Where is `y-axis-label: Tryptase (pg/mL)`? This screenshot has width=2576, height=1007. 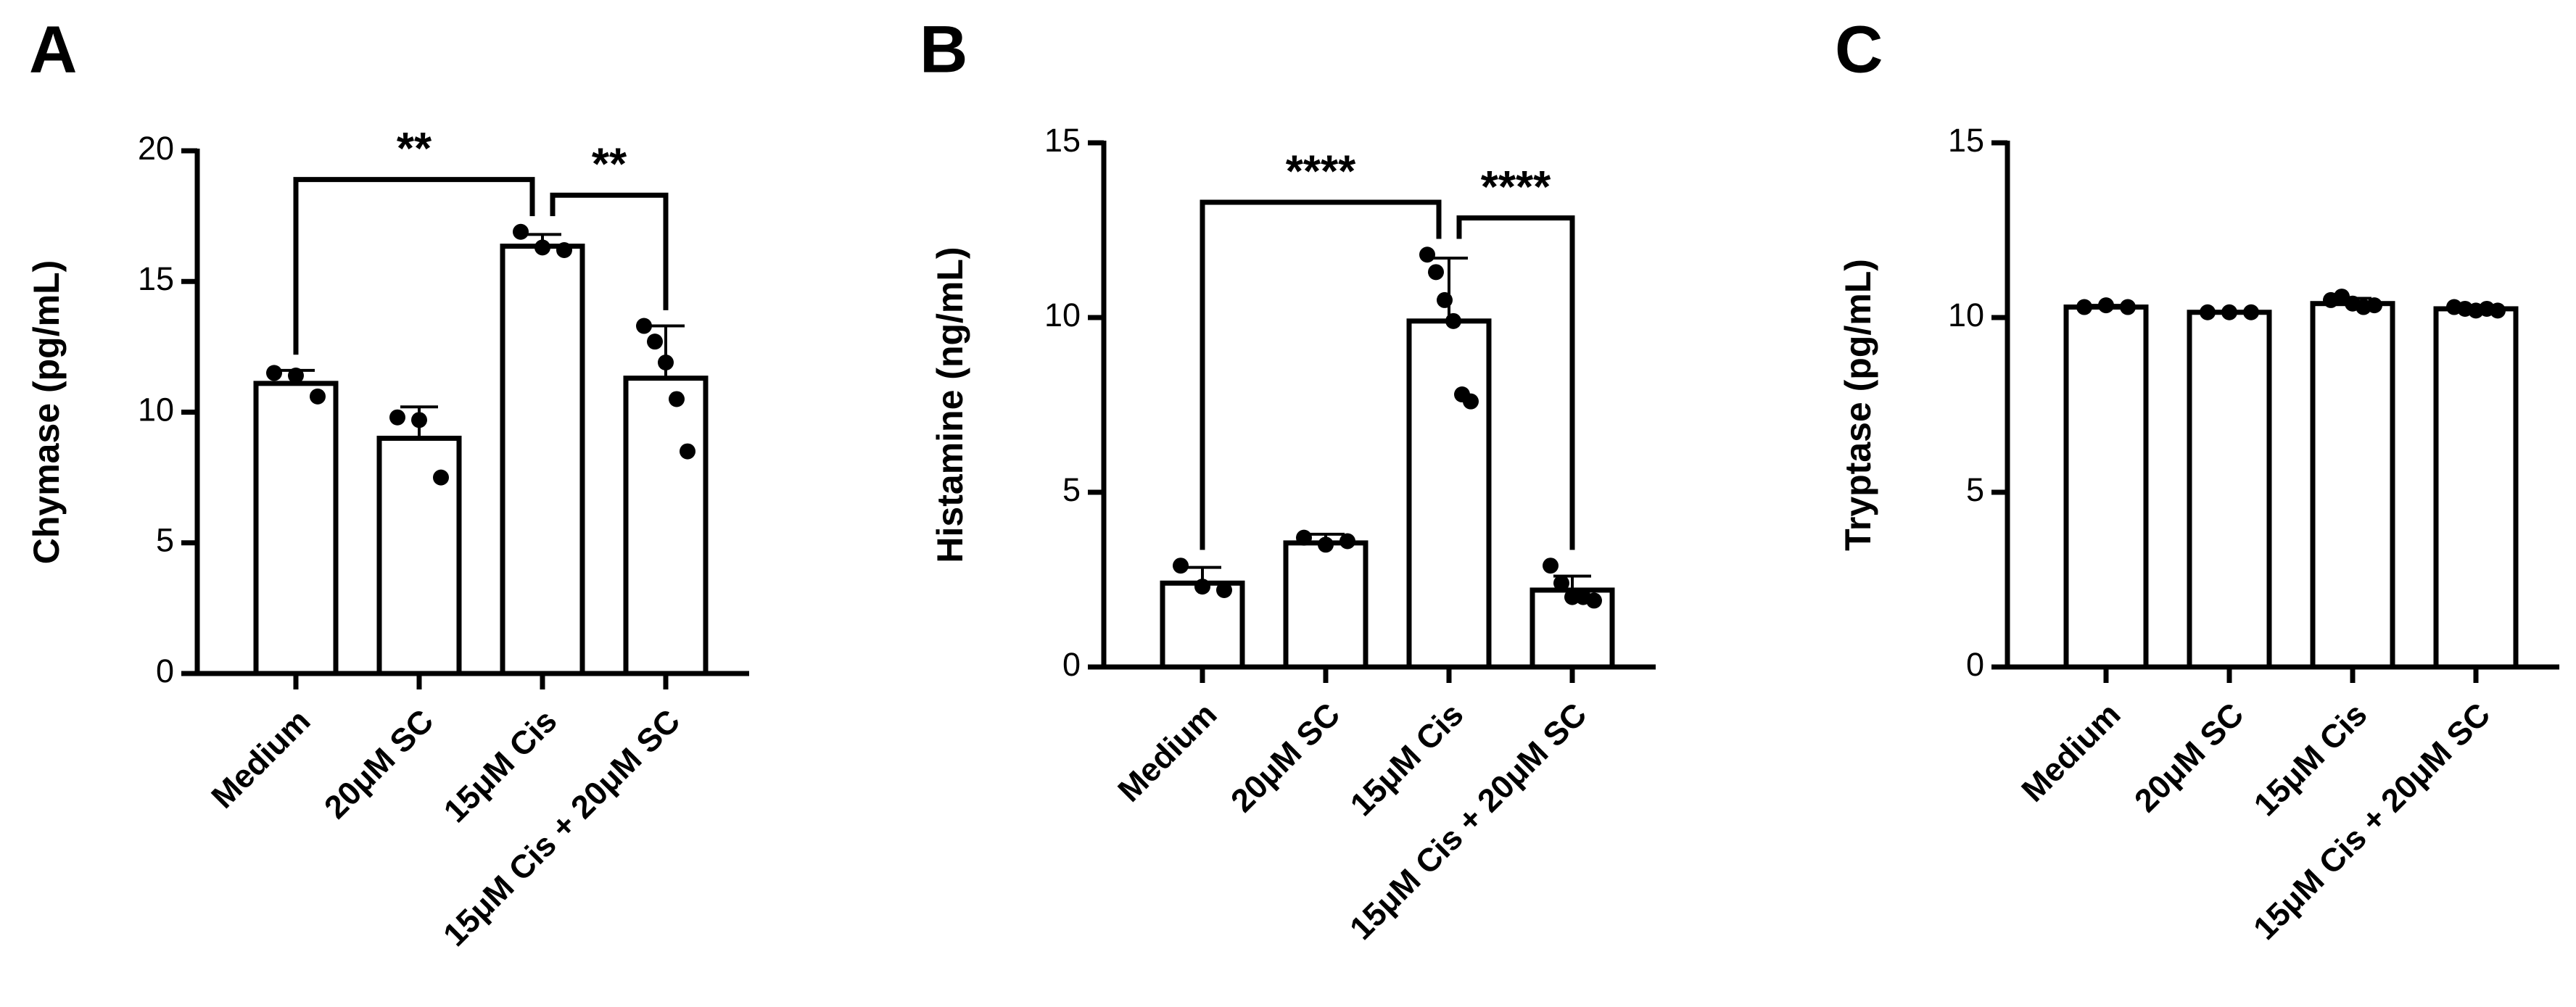 y-axis-label: Tryptase (pg/mL) is located at coordinates (1858, 405).